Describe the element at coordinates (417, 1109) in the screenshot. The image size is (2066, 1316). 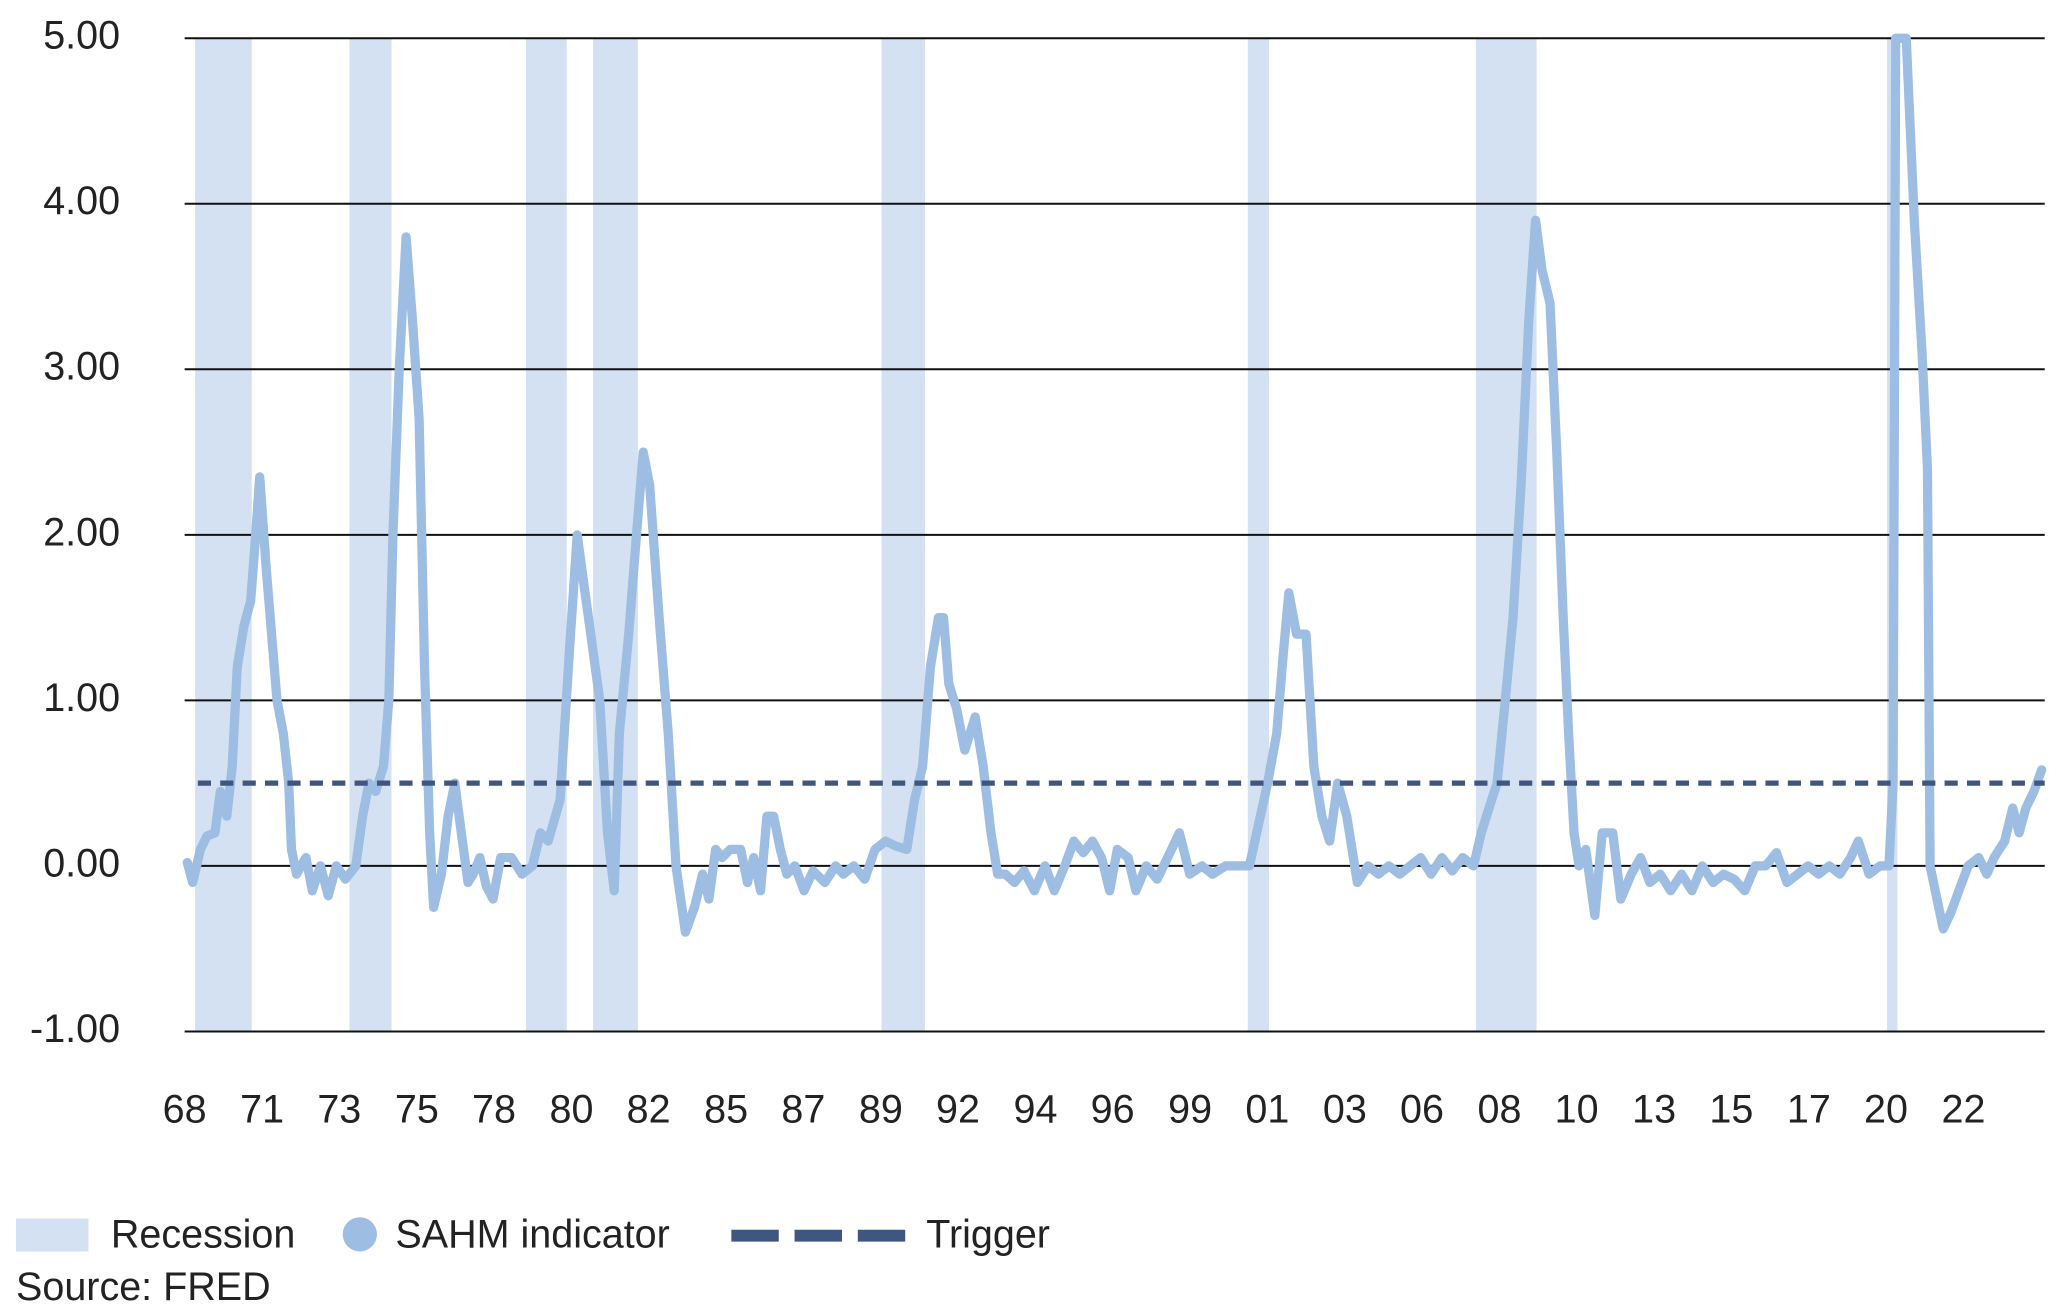
I see `x-tick-label: 75` at that location.